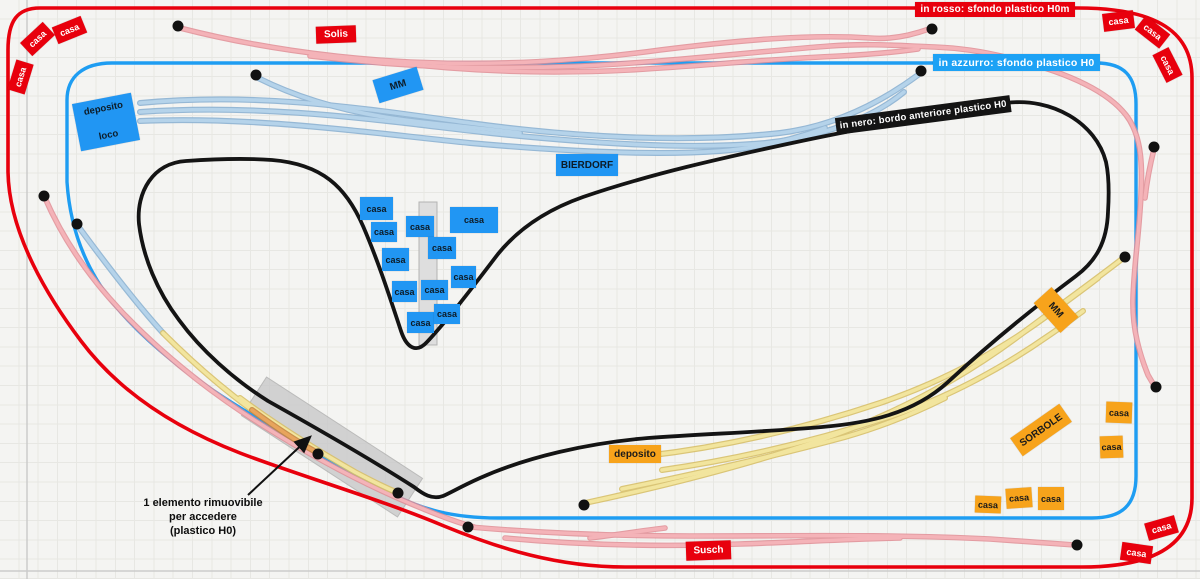 Image resolution: width=1200 pixels, height=579 pixels. I want to click on annotation-arrow, so click(279, 465).